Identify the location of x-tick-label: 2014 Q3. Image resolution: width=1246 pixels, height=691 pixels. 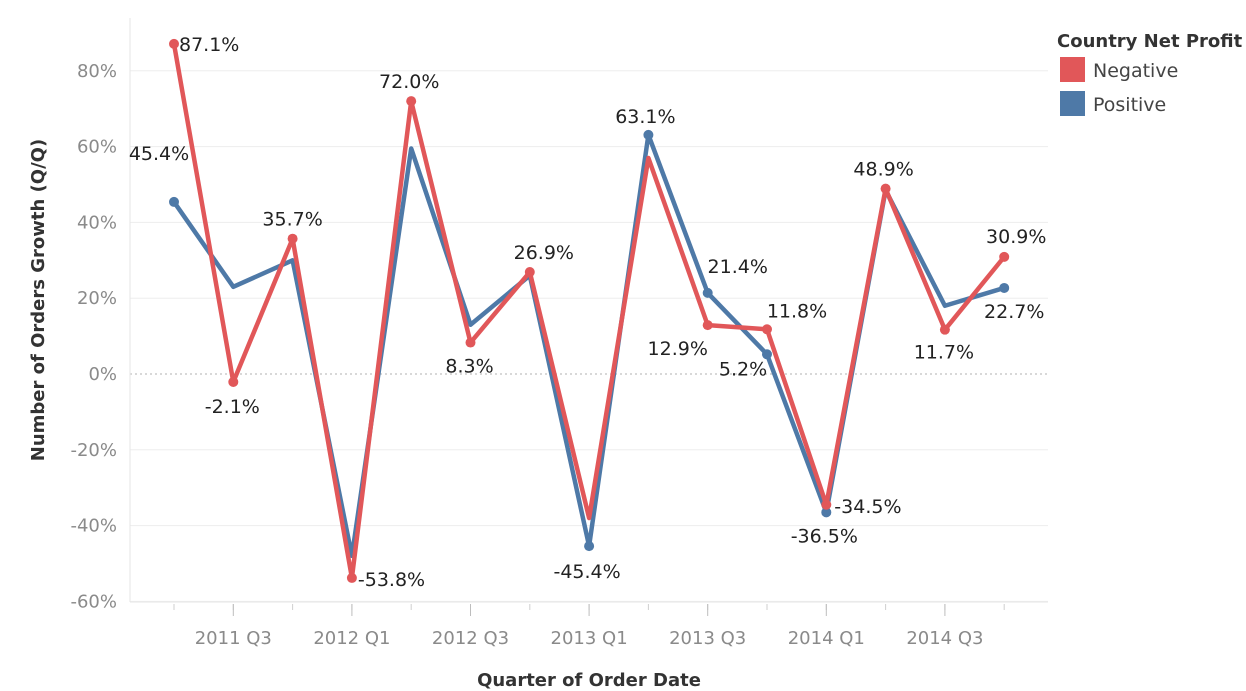
(944, 638).